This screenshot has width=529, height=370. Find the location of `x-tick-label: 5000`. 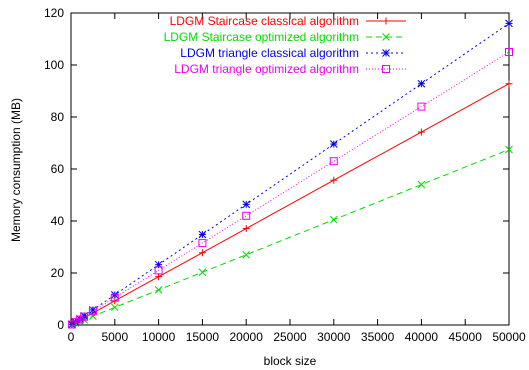

x-tick-label: 5000 is located at coordinates (114, 337).